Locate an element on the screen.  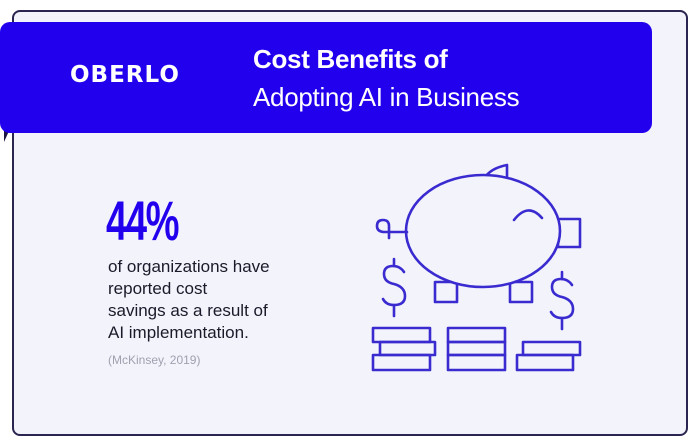
citation: (McKinsey, 2019) is located at coordinates (154, 360).